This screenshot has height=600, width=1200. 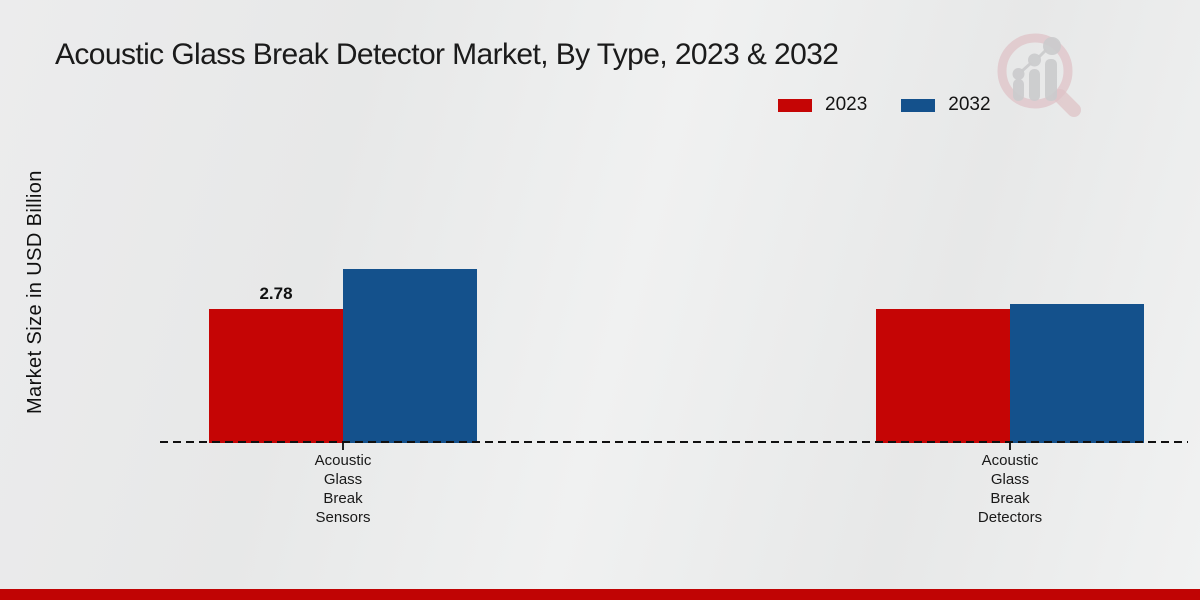 What do you see at coordinates (343, 489) in the screenshot?
I see `category-label: Acoustic Glass Break Sensors` at bounding box center [343, 489].